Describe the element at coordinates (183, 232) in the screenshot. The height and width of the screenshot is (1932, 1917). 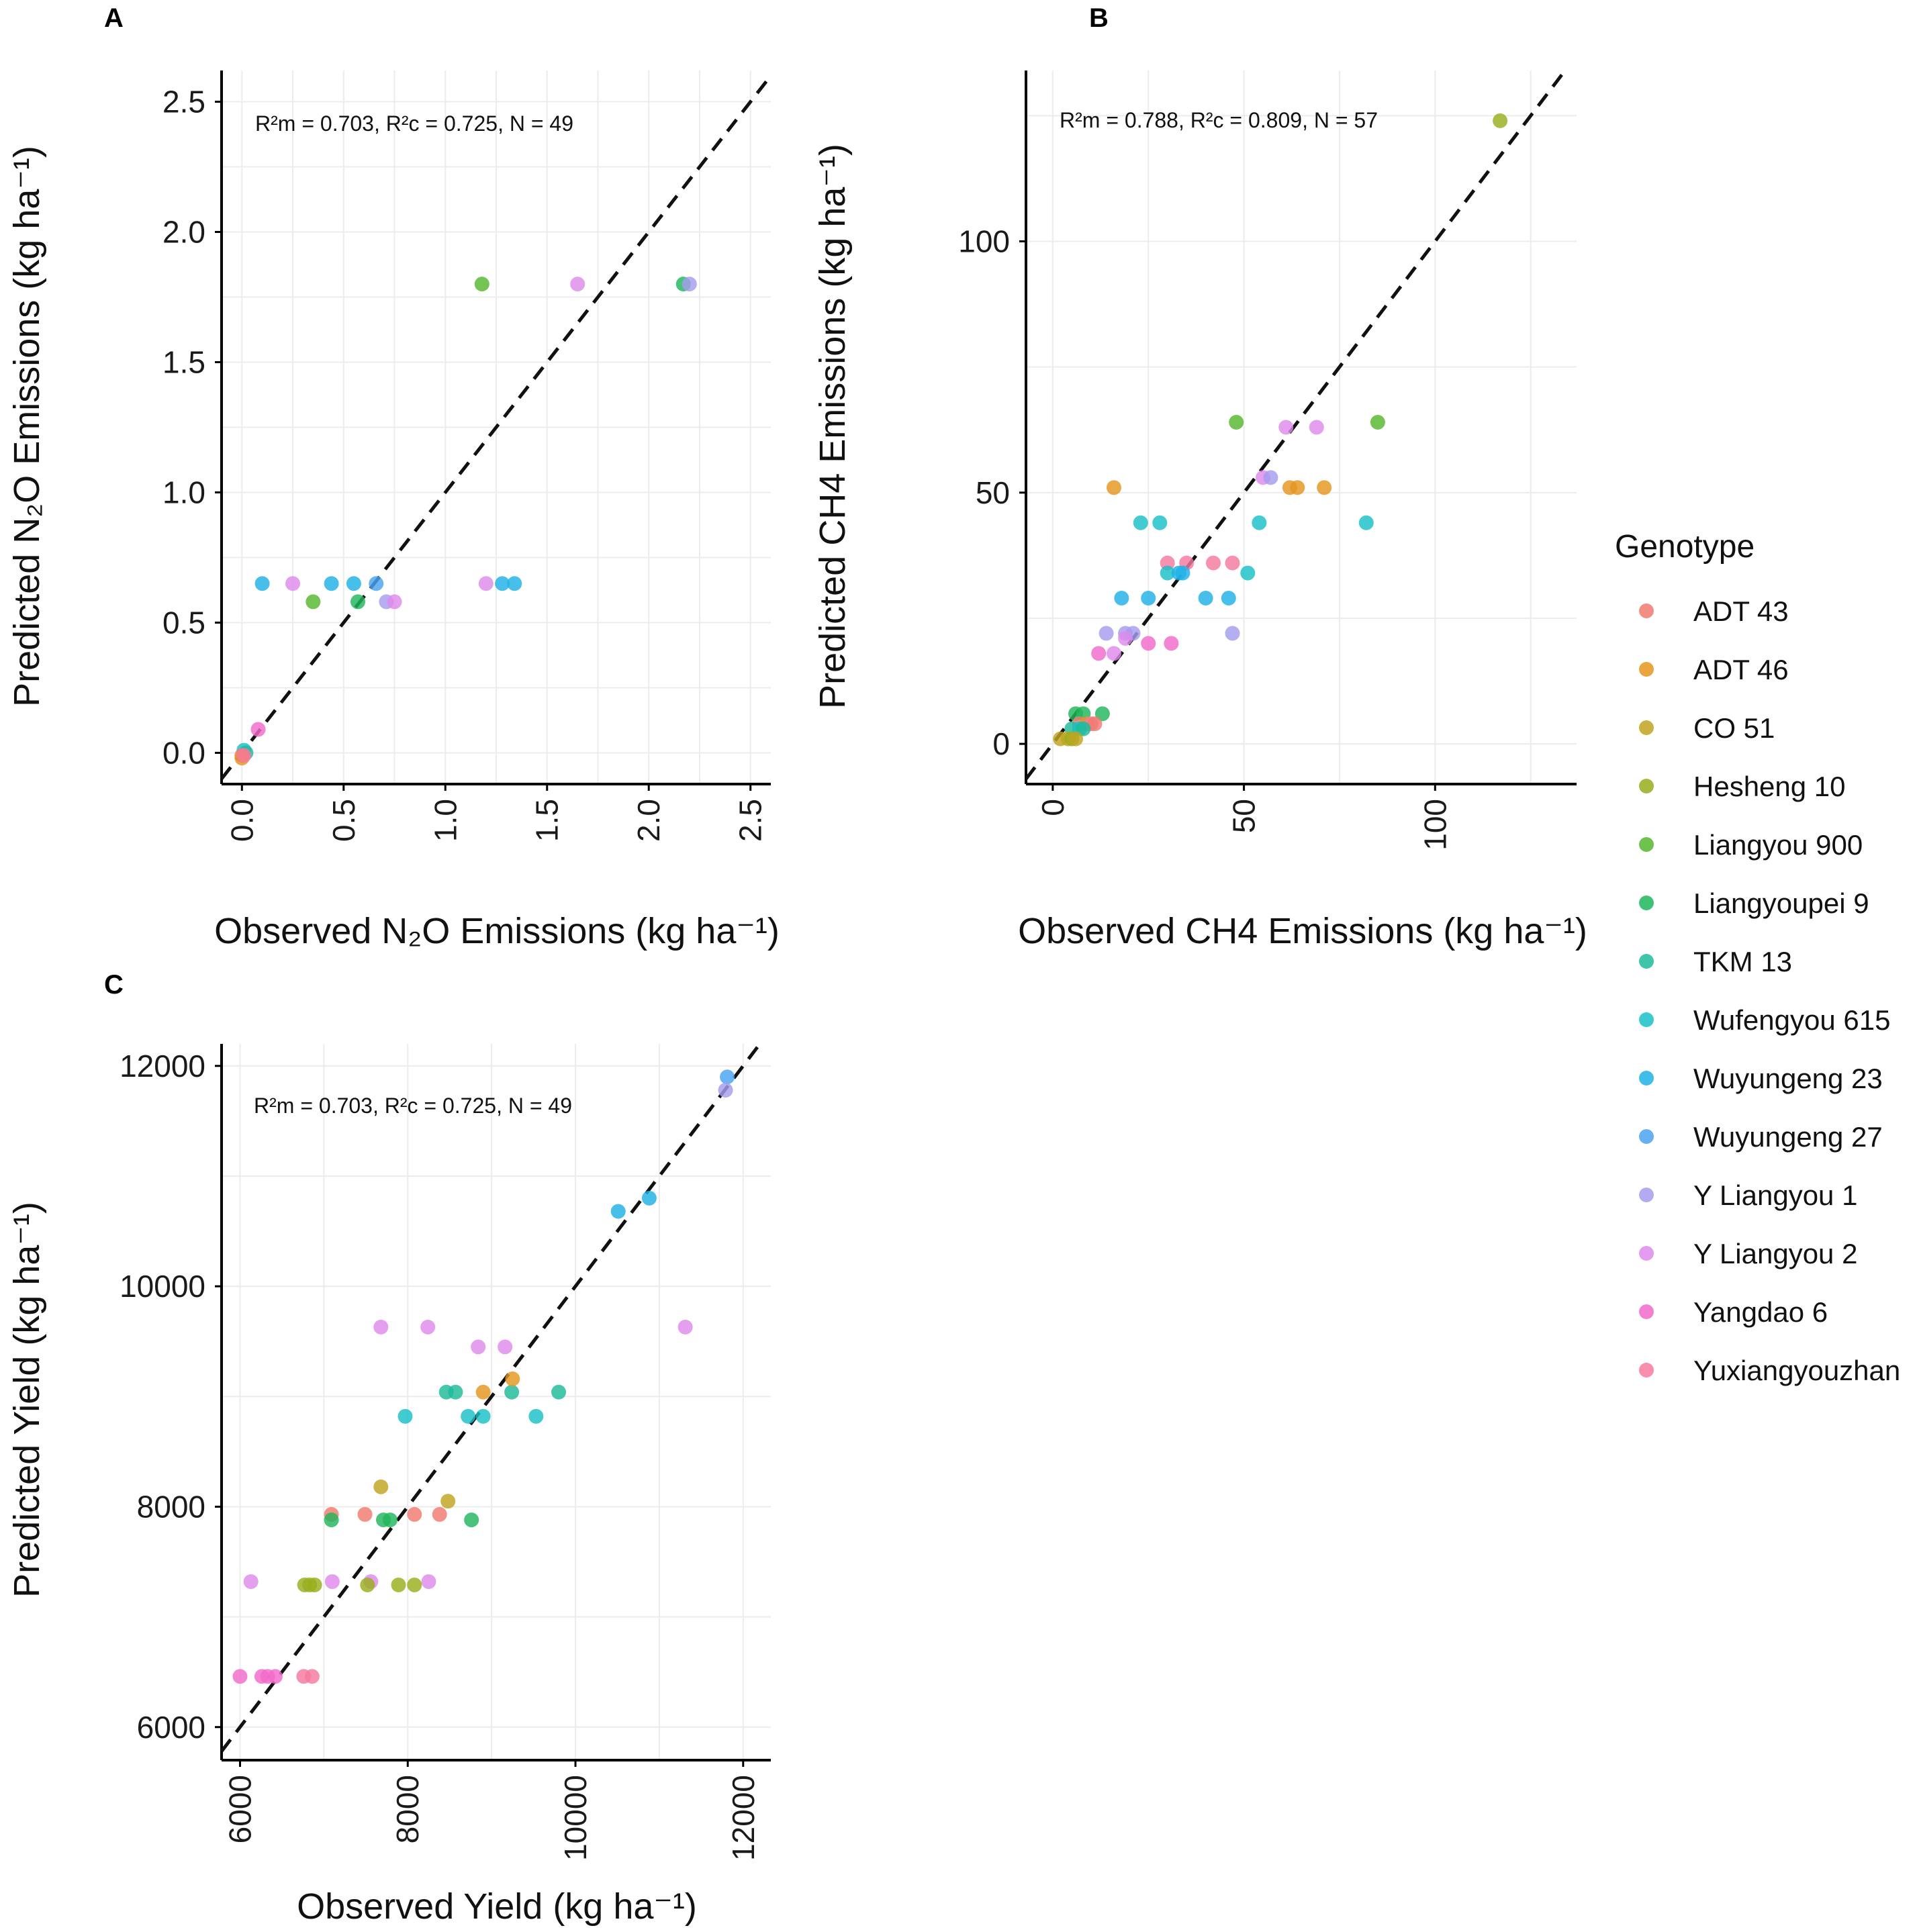
I see `y-tick-label: 2.0` at that location.